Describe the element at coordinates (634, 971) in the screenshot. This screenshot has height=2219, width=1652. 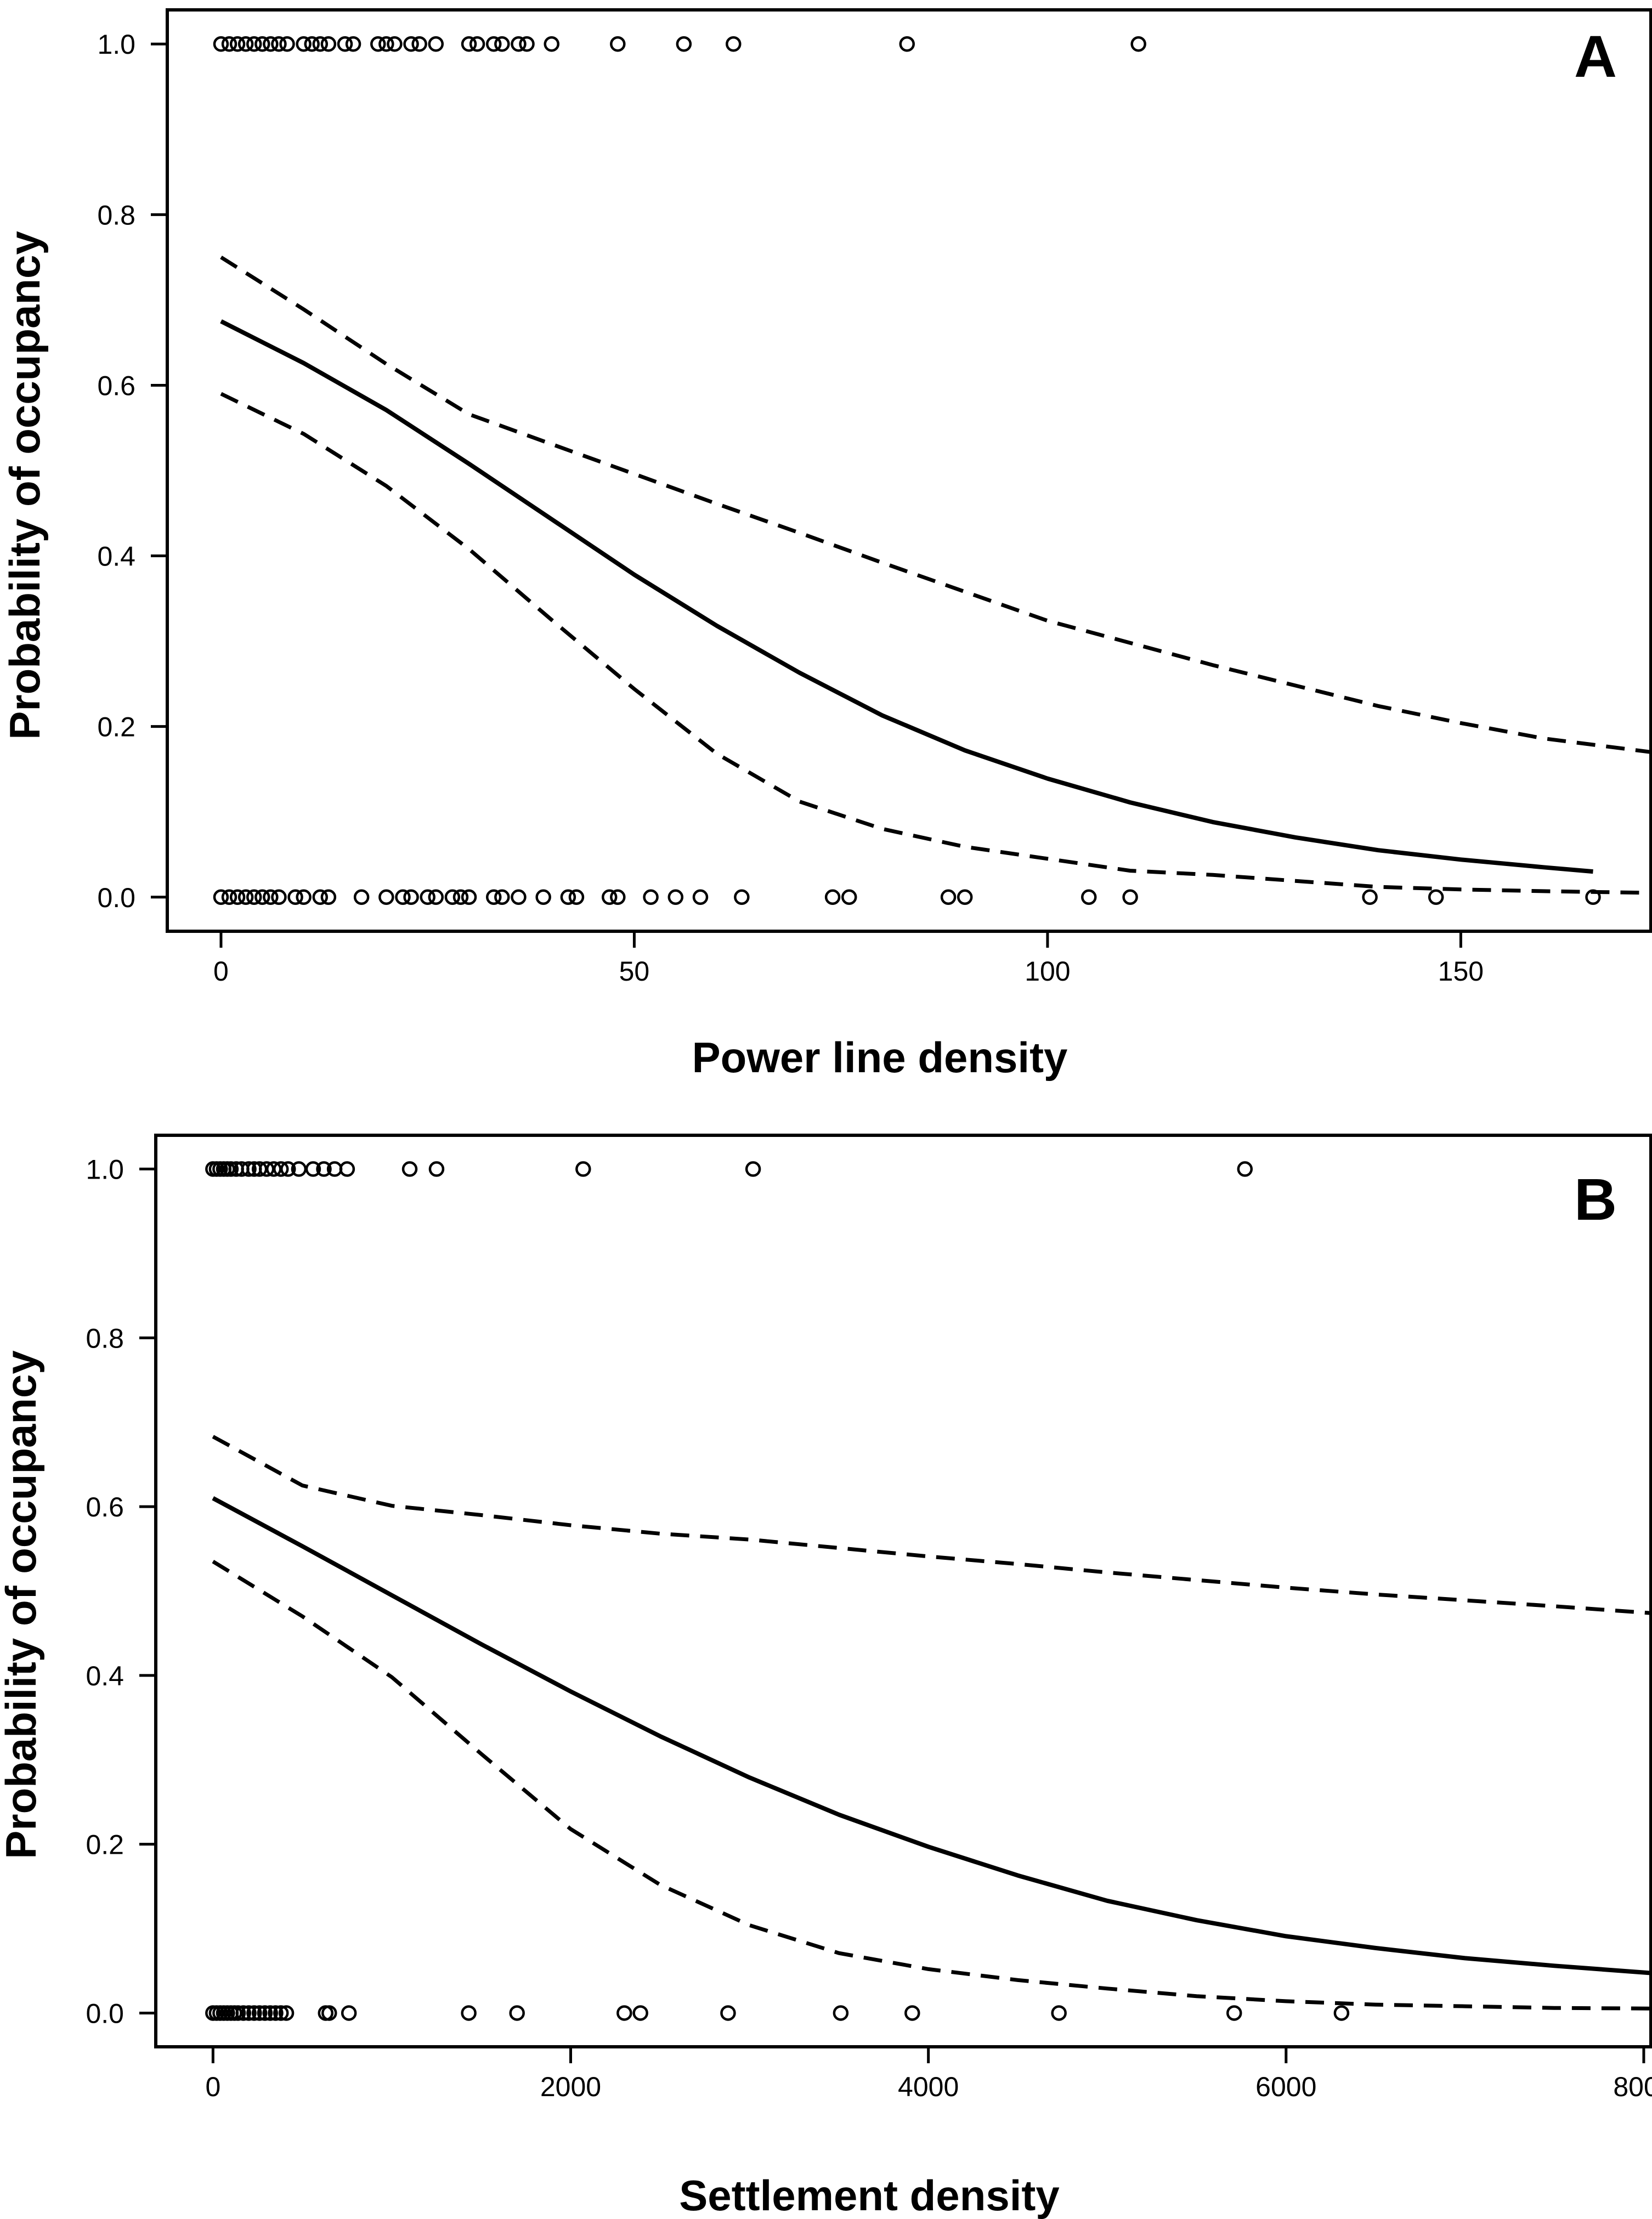
I see `panel-a-x-tick-label: 50` at that location.